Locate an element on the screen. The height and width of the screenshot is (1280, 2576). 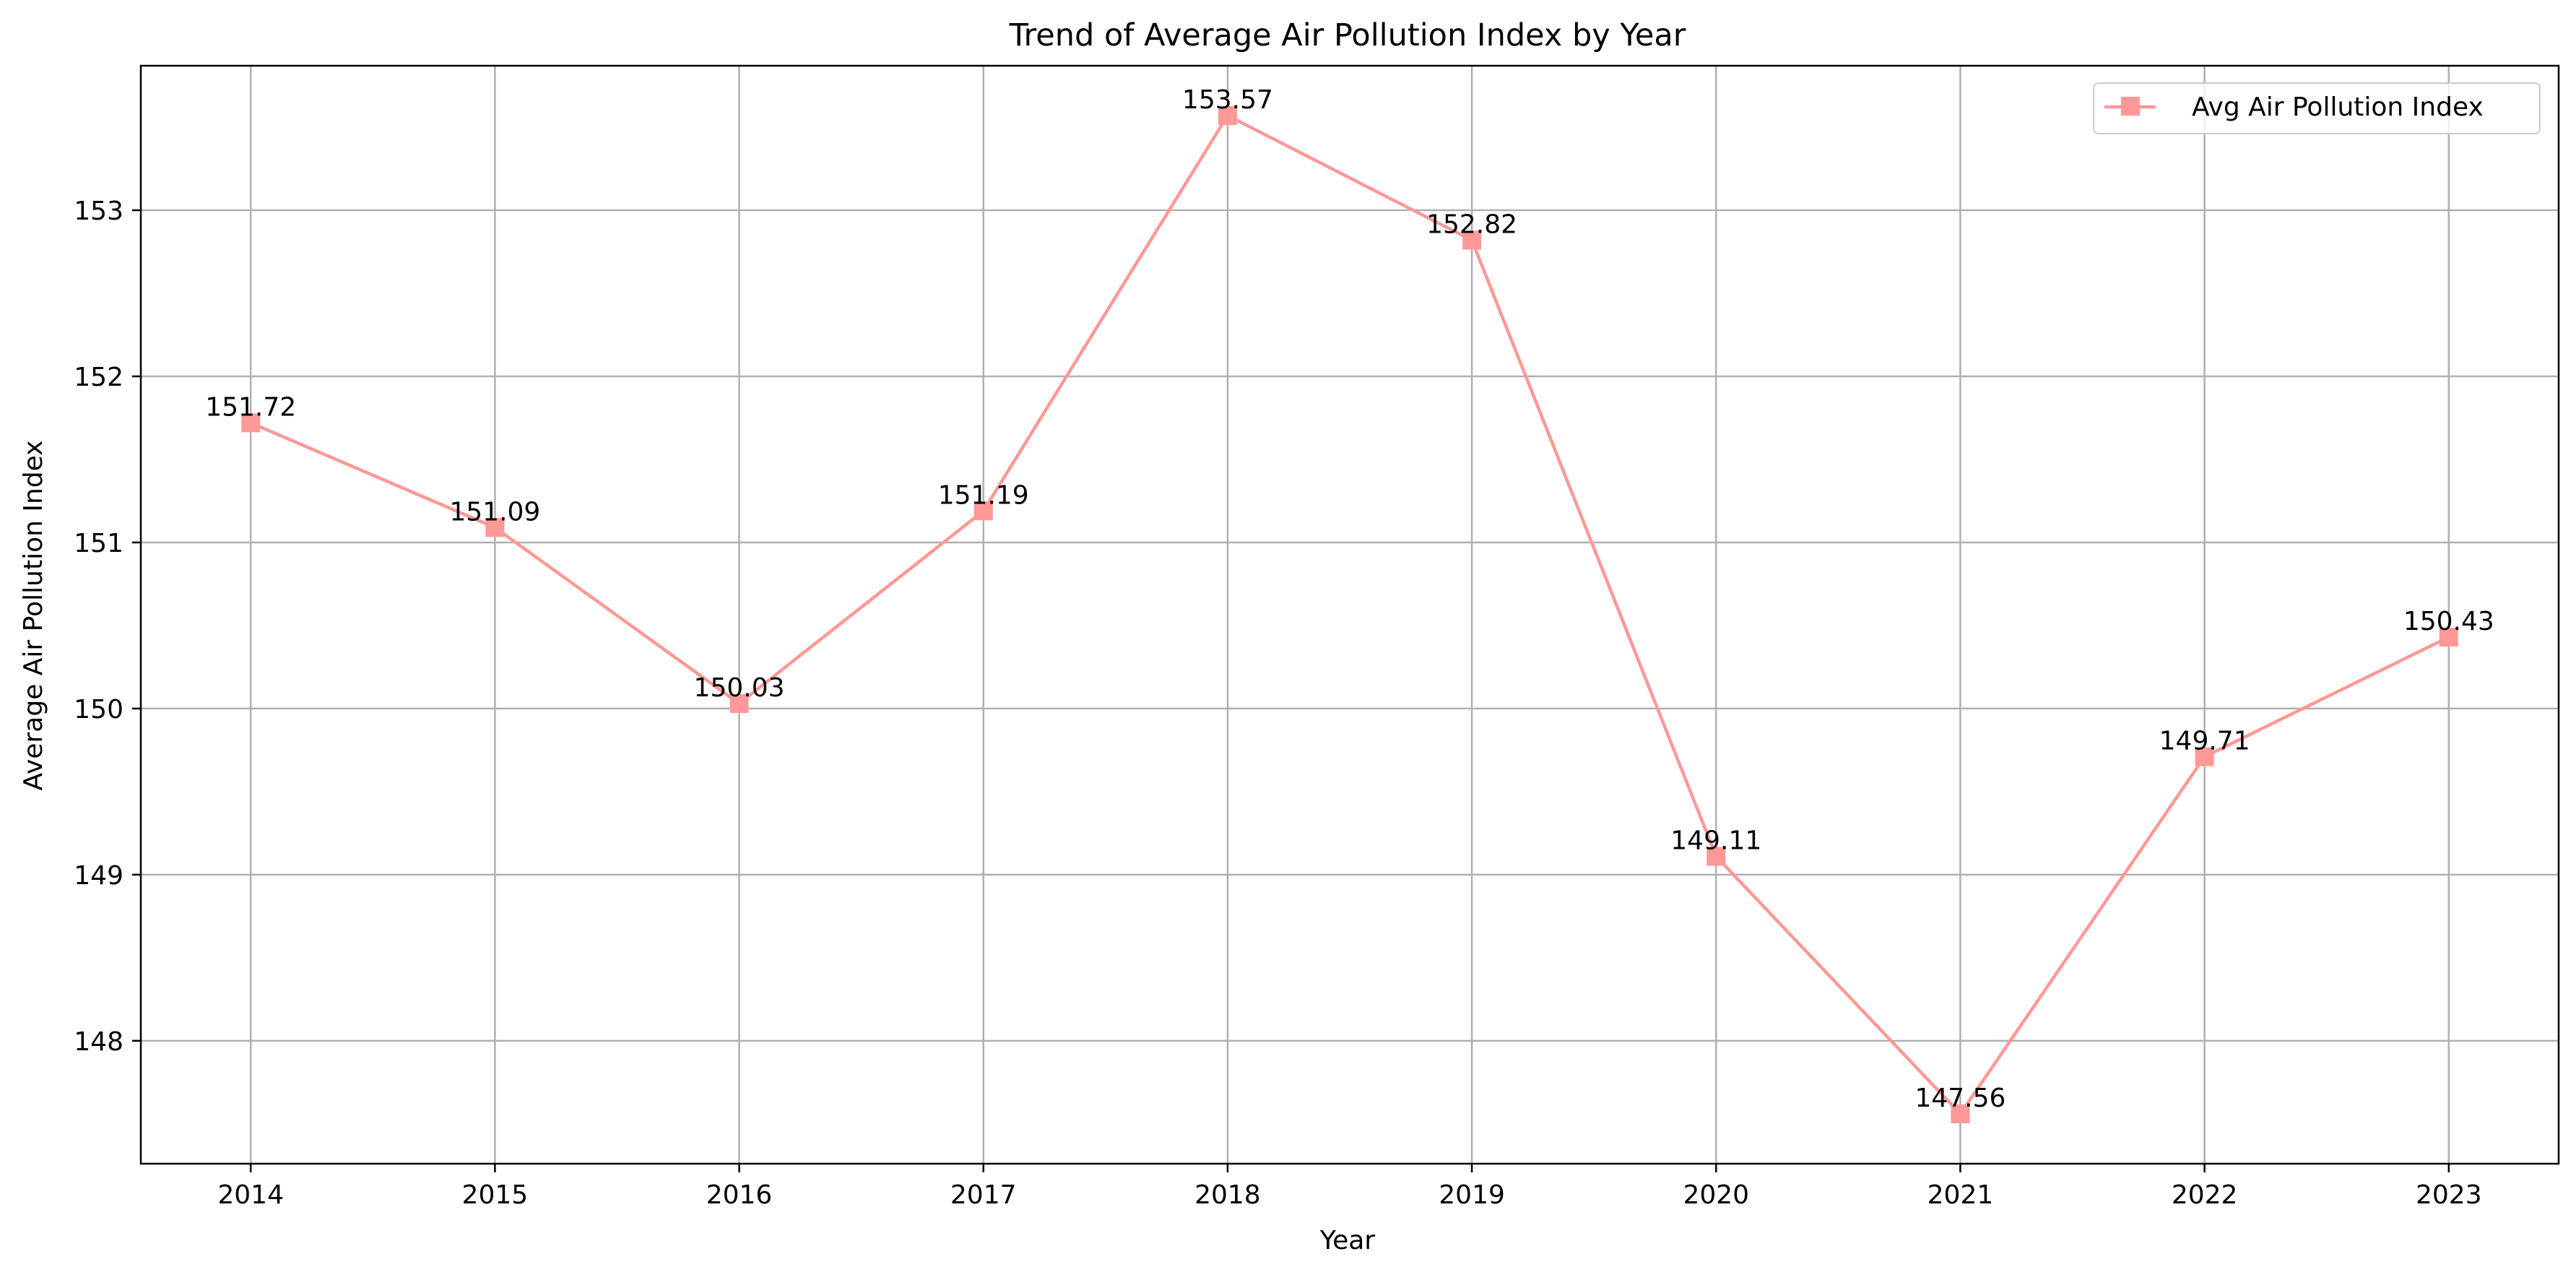
legend-marker-swatch is located at coordinates (2130, 106).